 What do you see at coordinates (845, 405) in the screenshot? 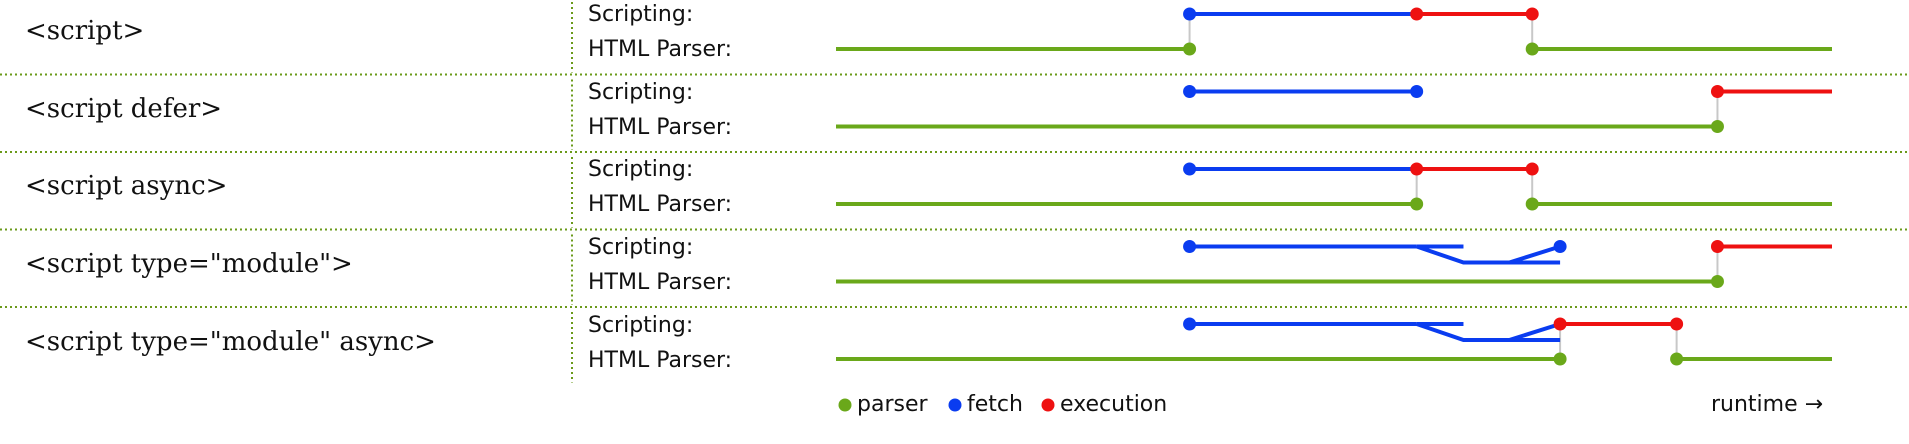
I see `legend-parser-dot` at bounding box center [845, 405].